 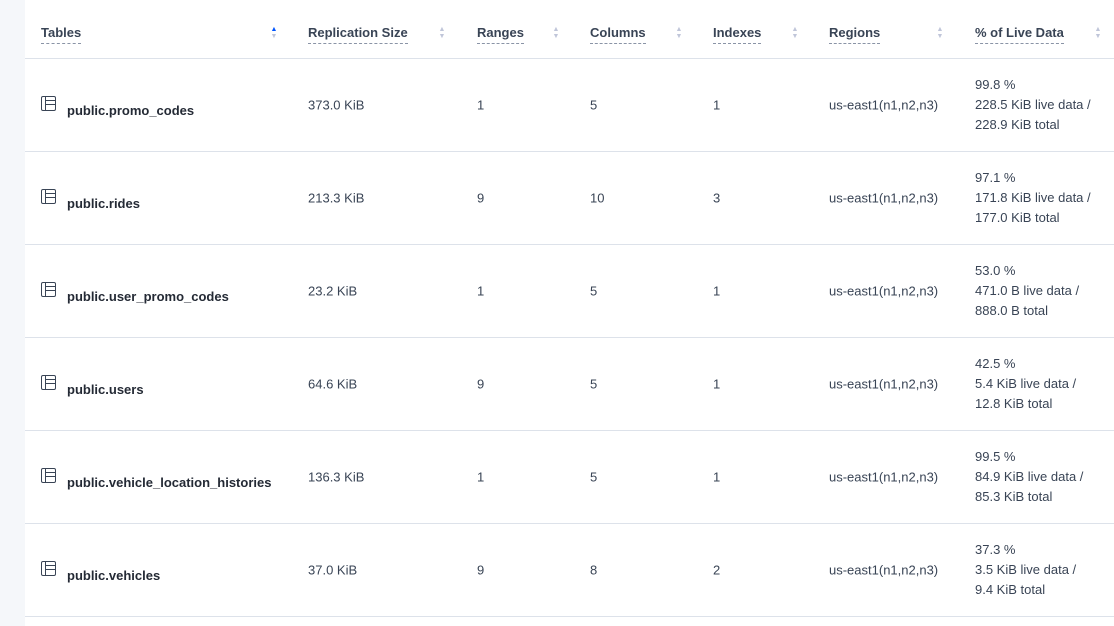 I want to click on table-name-link: public.users, so click(x=105, y=389).